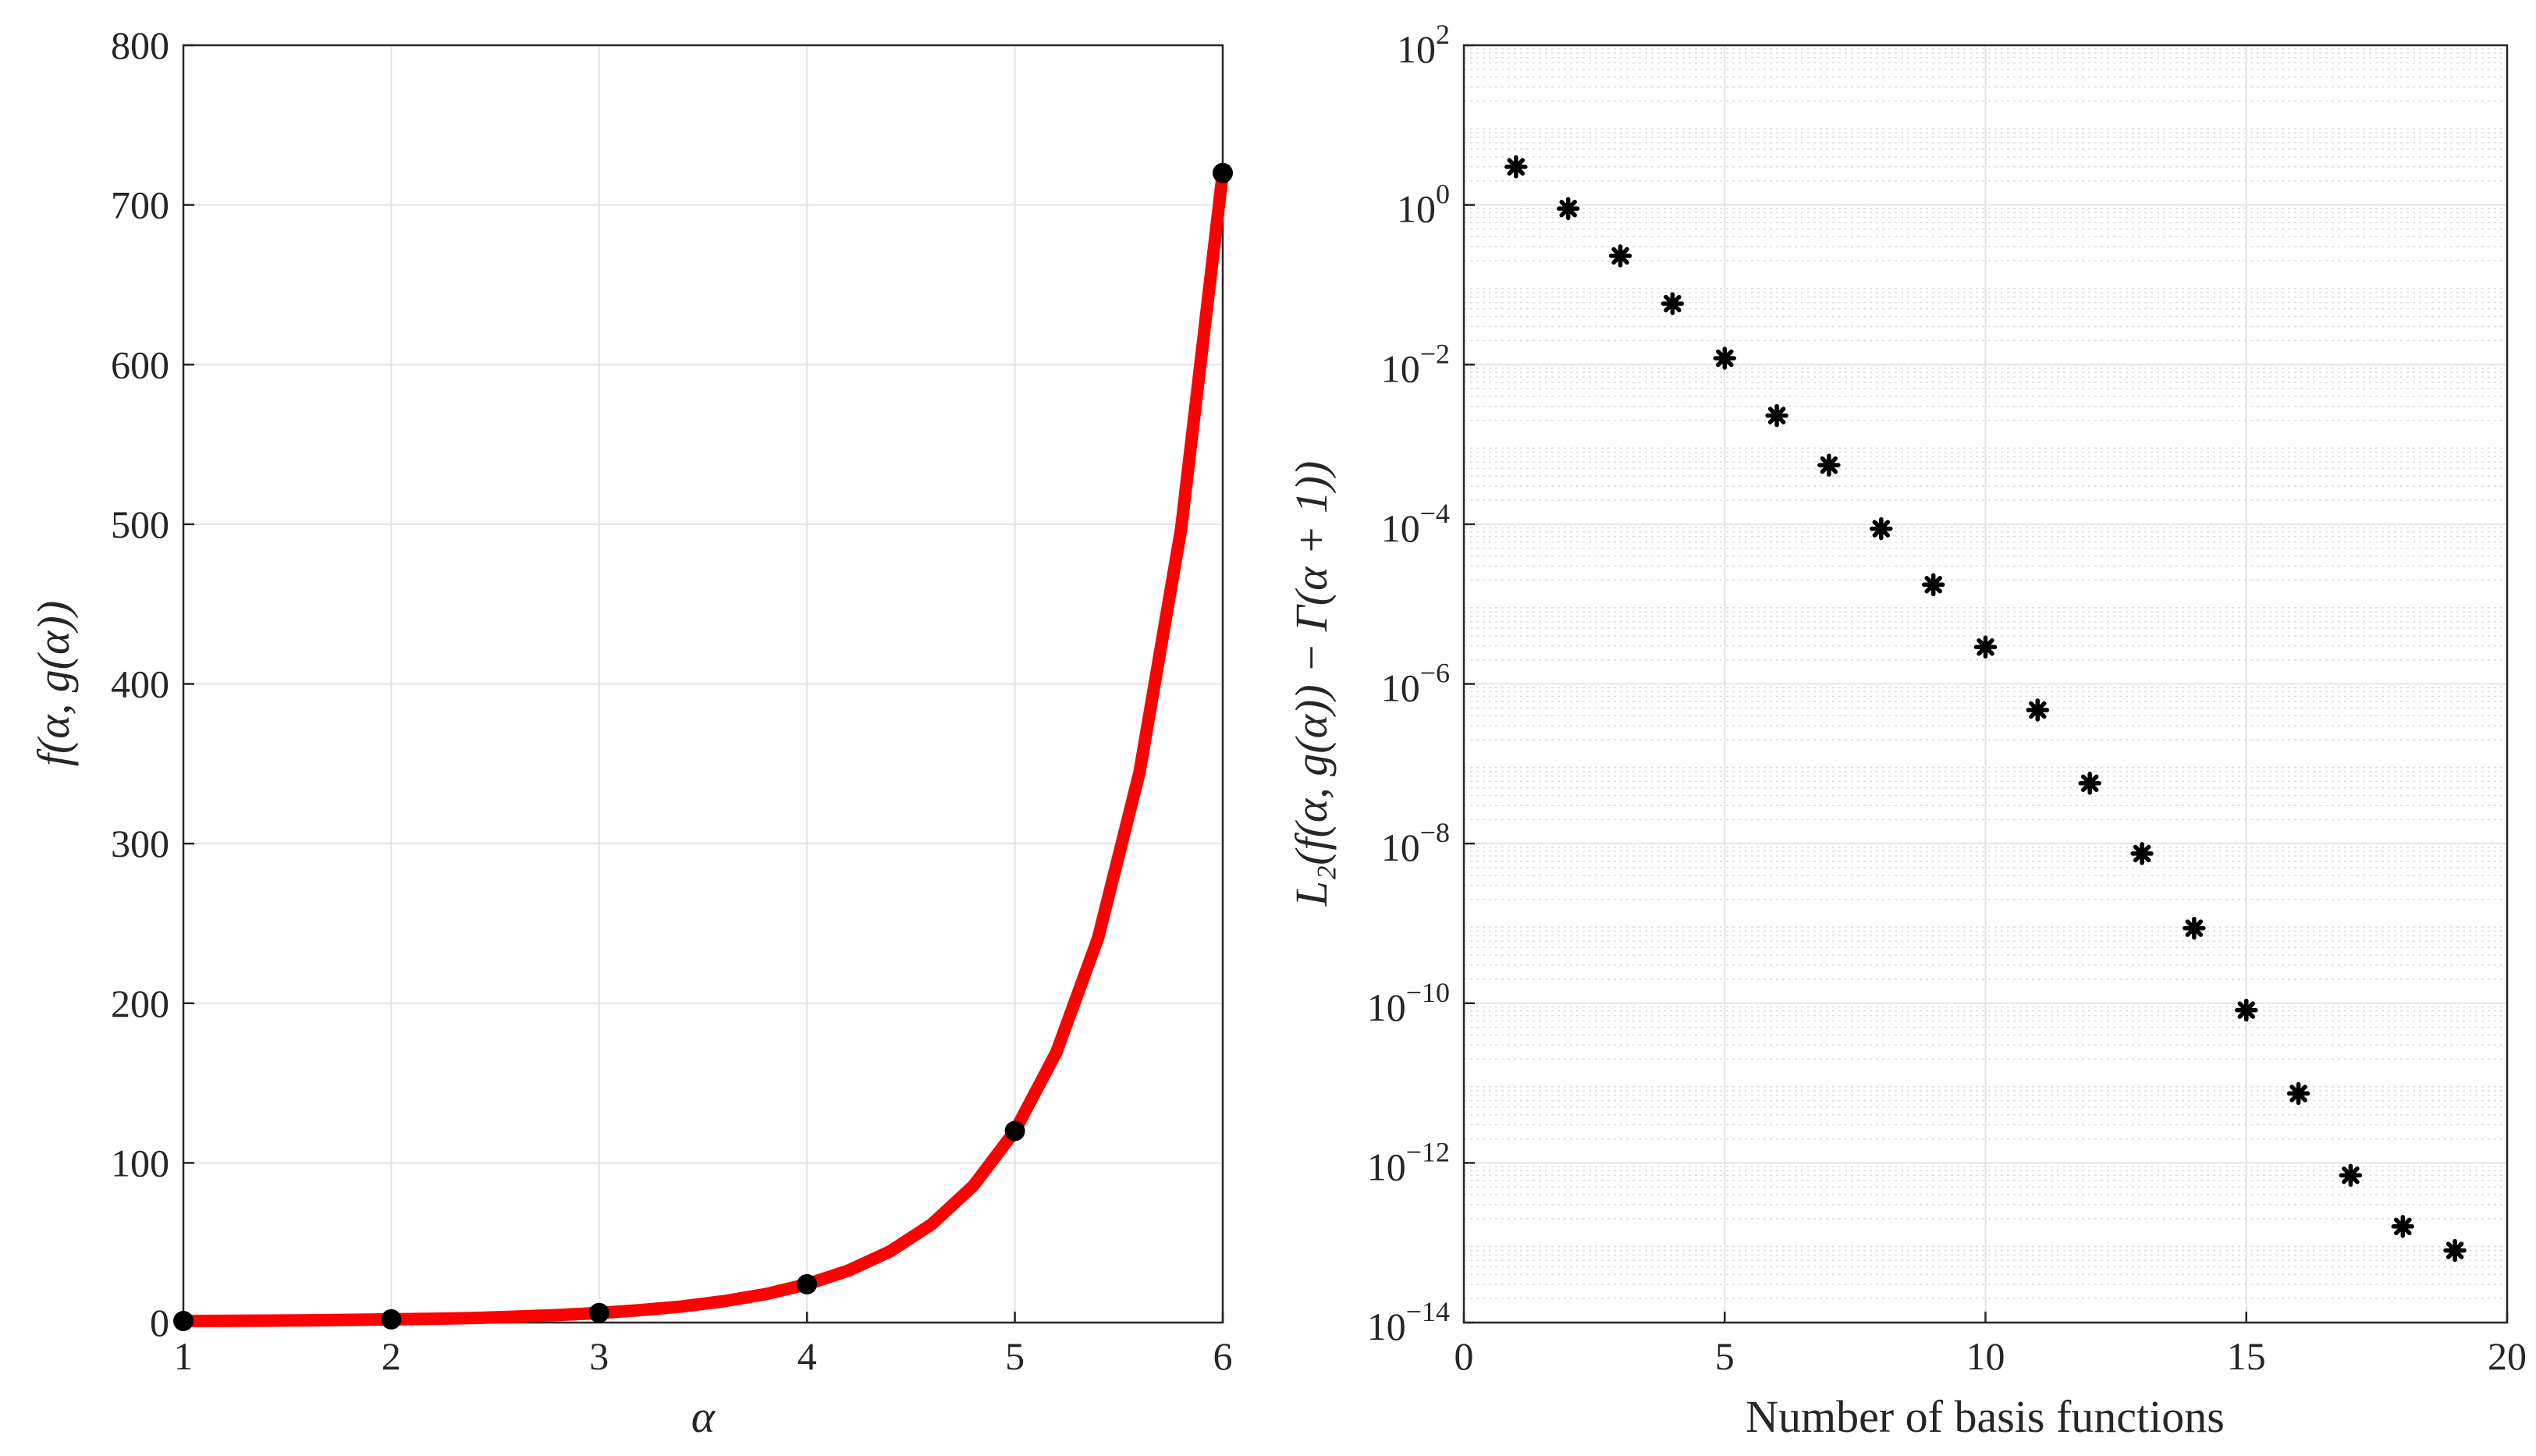 The height and width of the screenshot is (1456, 2536). What do you see at coordinates (1428, 1311) in the screenshot?
I see `right-y-tick-exponent: −14` at bounding box center [1428, 1311].